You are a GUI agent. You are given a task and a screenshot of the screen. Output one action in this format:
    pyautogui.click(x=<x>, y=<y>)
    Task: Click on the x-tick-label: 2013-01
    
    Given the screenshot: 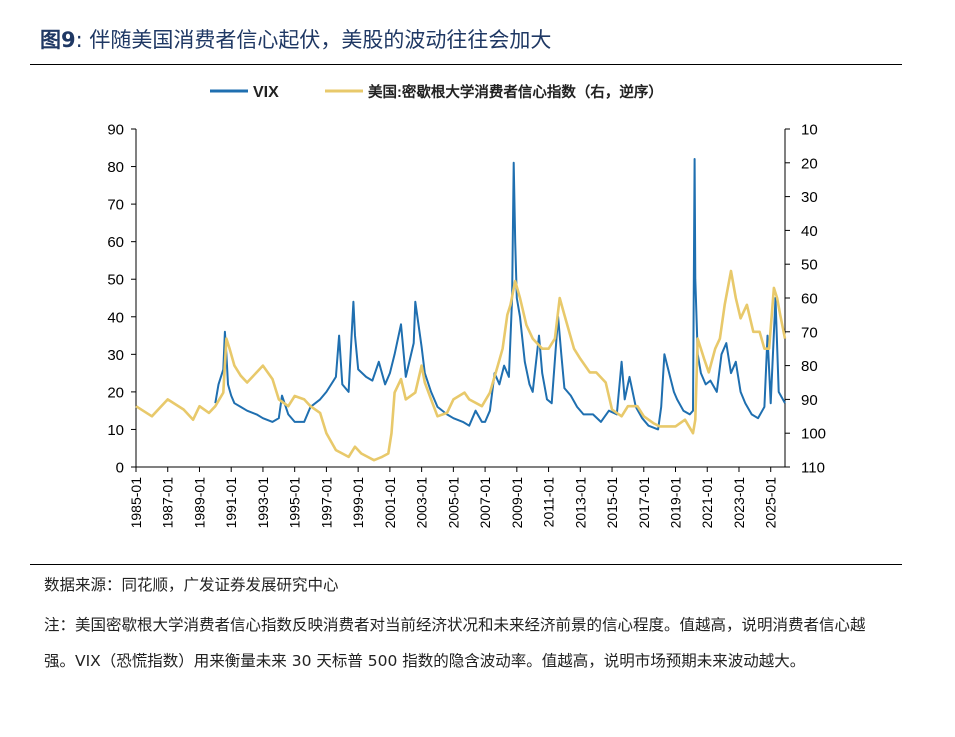 What is the action you would take?
    pyautogui.click(x=580, y=503)
    